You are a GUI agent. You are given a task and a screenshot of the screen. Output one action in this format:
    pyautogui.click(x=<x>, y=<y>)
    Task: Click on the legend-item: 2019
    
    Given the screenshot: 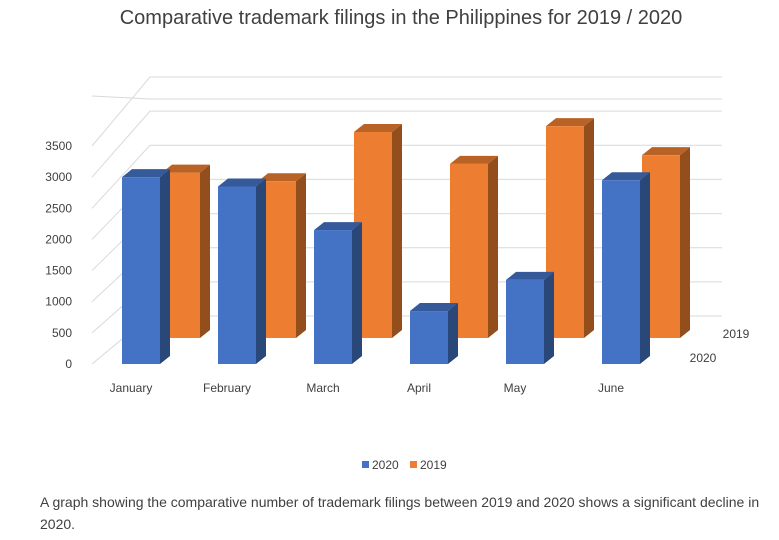 What is the action you would take?
    pyautogui.click(x=428, y=465)
    